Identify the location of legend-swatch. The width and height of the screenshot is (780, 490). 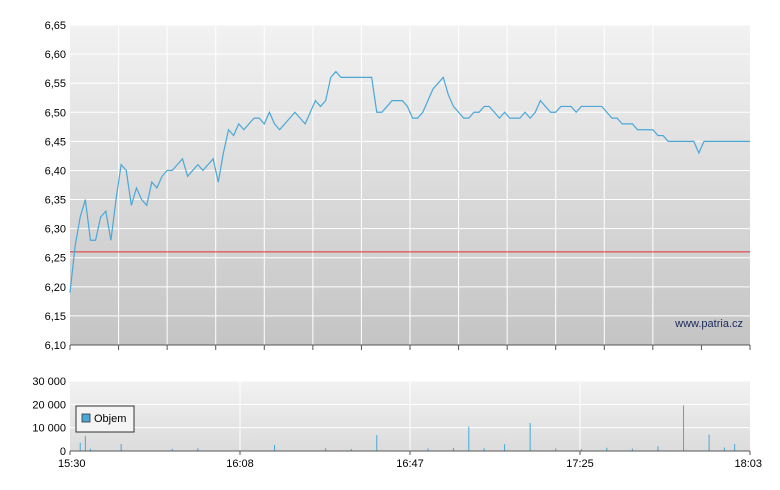
(86, 418).